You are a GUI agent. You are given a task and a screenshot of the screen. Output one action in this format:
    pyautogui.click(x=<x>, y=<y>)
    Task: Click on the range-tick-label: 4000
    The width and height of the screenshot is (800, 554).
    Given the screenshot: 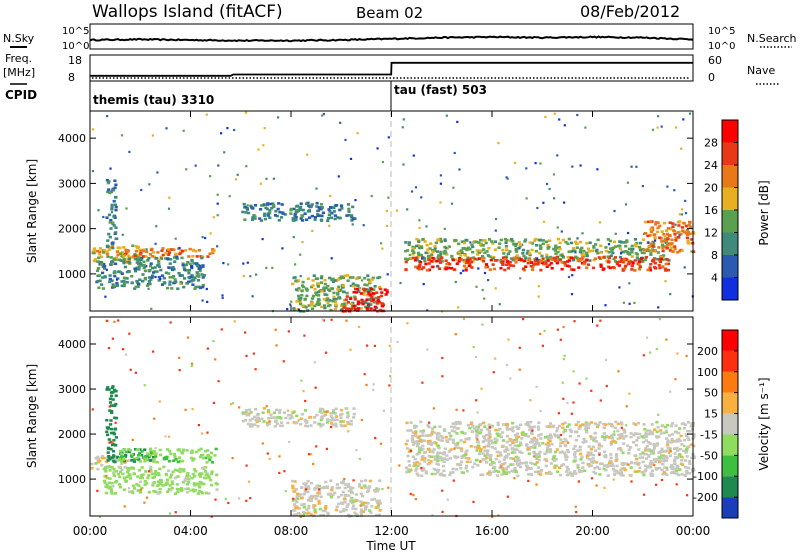 What is the action you would take?
    pyautogui.click(x=72, y=138)
    